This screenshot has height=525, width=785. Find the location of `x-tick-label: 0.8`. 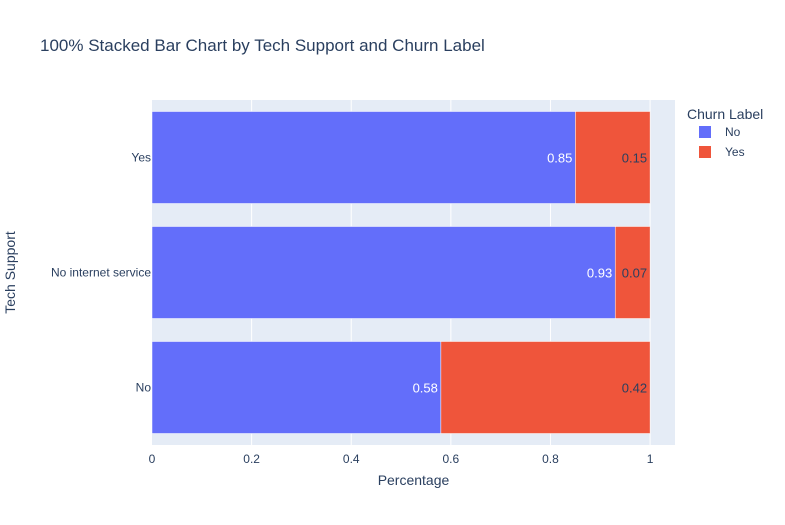

x-tick-label: 0.8 is located at coordinates (550, 459).